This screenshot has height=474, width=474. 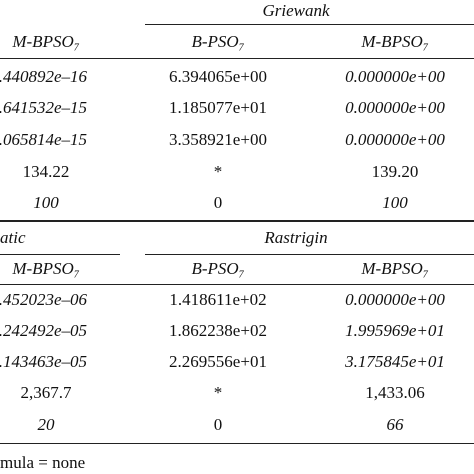 I want to click on table-cell: 1.185077e+01, so click(x=218, y=107).